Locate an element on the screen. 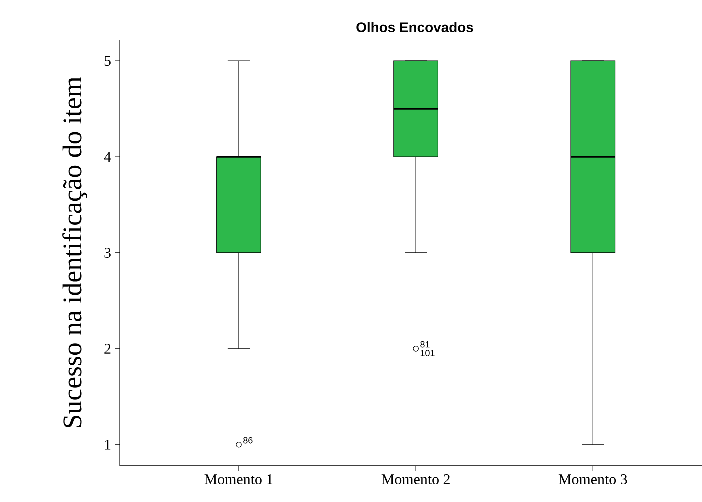 The height and width of the screenshot is (502, 702). y-tick-label: 3 is located at coordinates (107, 253).